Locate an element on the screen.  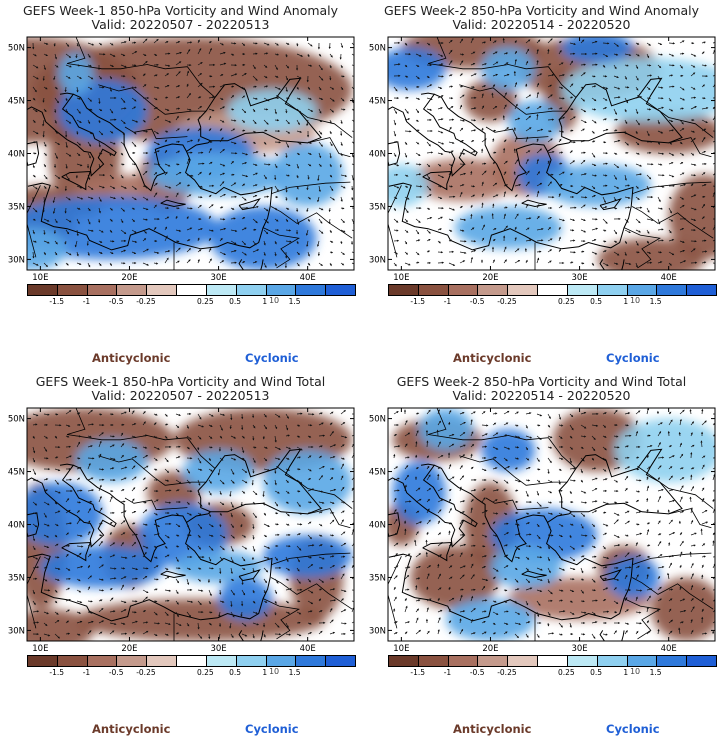
colorbar-swatch is located at coordinates (162, 290).